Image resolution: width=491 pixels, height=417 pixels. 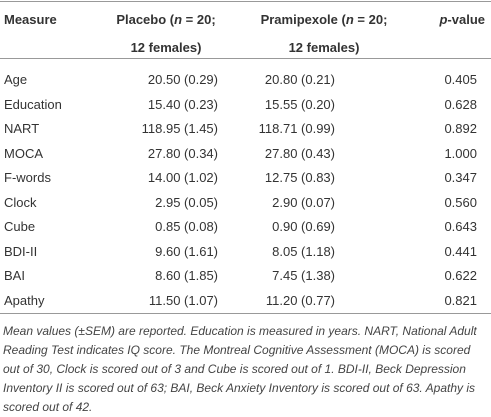 What do you see at coordinates (186, 275) in the screenshot?
I see `table-cell: 8.60 (1.85)` at bounding box center [186, 275].